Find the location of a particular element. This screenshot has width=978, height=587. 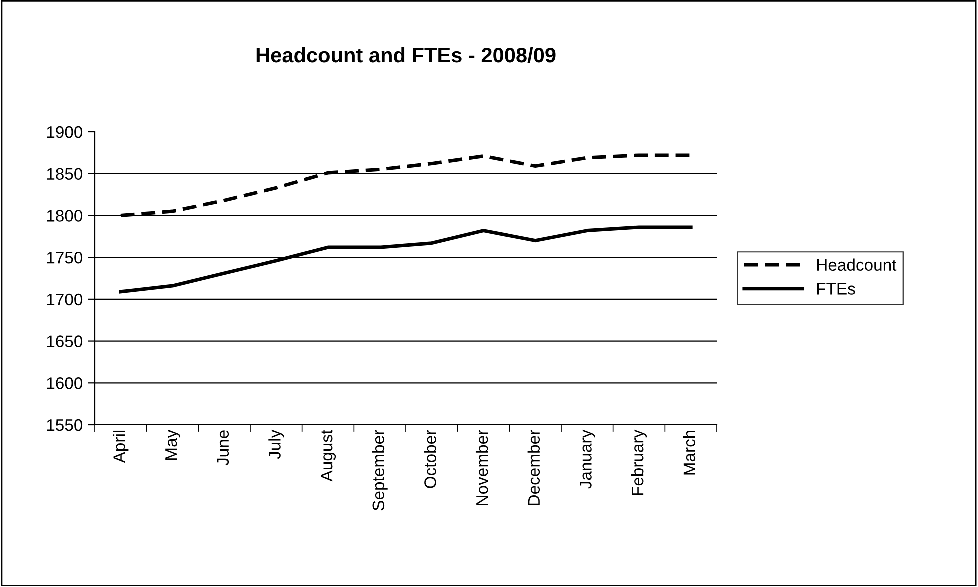

y-tick-label: 1850 is located at coordinates (65, 174).